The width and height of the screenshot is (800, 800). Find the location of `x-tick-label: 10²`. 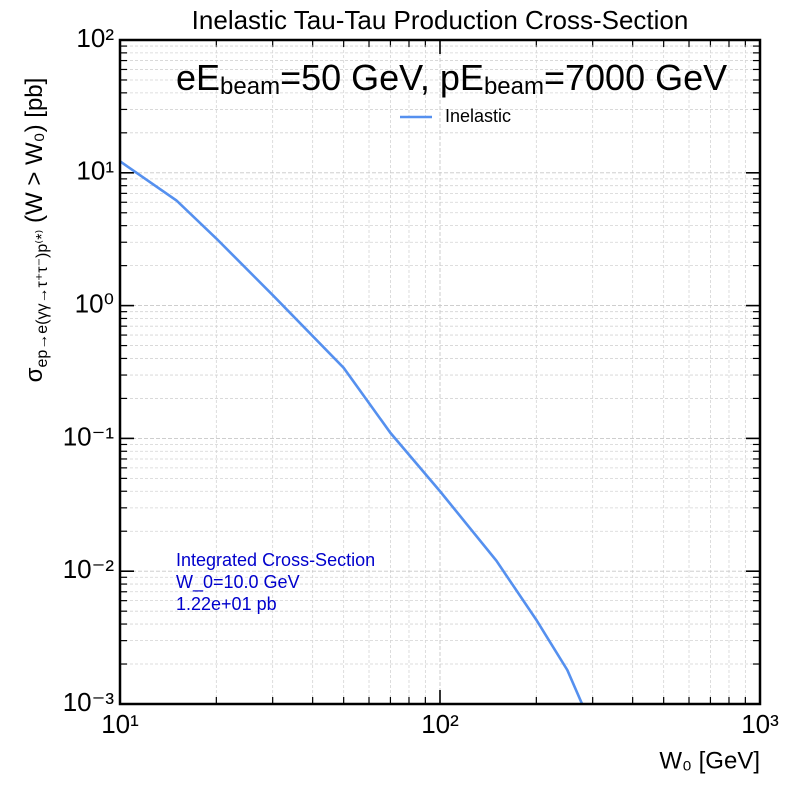

x-tick-label: 10² is located at coordinates (440, 724).